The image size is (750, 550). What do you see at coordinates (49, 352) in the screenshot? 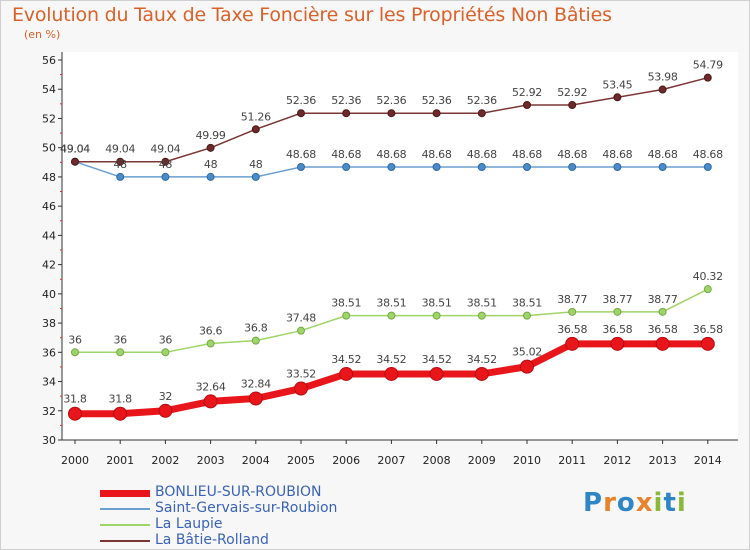
I see `y-tick-label: 36` at bounding box center [49, 352].